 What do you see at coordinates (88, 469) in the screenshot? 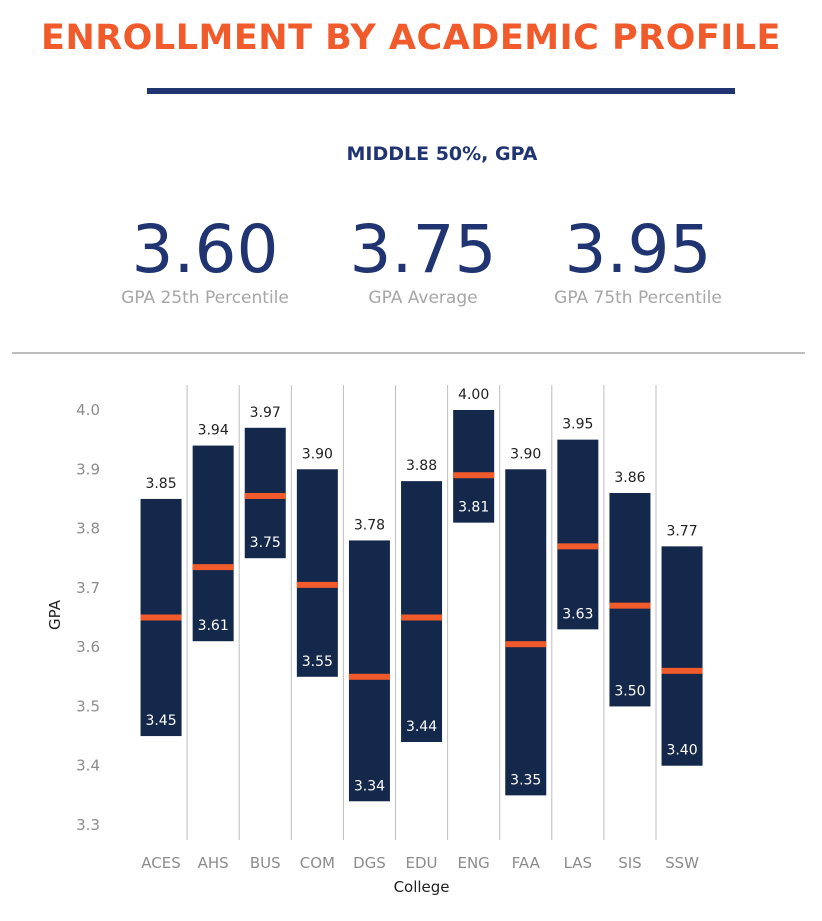
I see `y-tick-label: 3.9` at bounding box center [88, 469].